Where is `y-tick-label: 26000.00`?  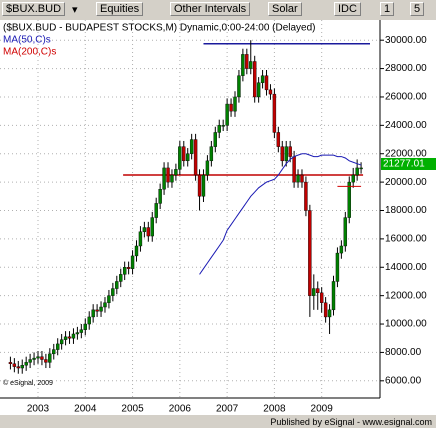
y-tick-label: 26000.00 is located at coordinates (406, 97).